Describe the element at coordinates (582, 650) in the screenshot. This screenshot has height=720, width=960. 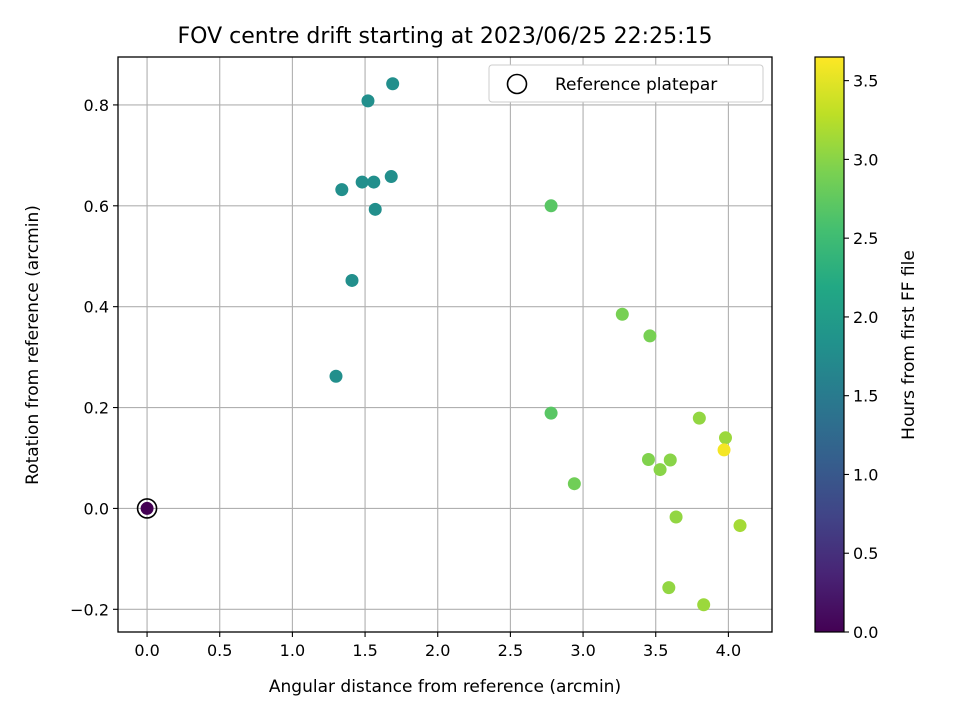
I see `x-tick-label: 3.0` at that location.